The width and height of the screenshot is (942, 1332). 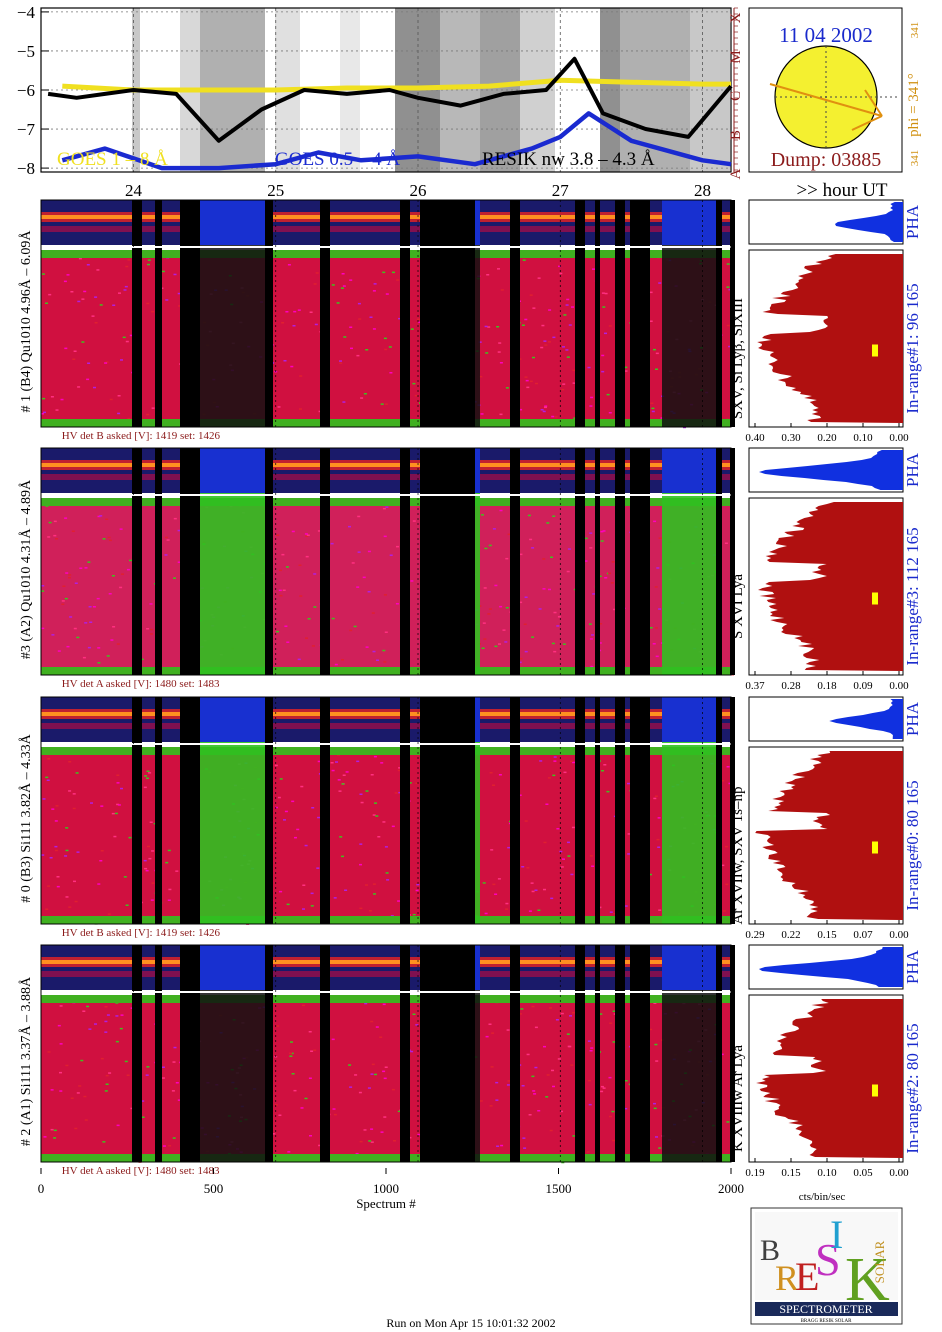 I want to click on mean-marker, so click(x=875, y=847).